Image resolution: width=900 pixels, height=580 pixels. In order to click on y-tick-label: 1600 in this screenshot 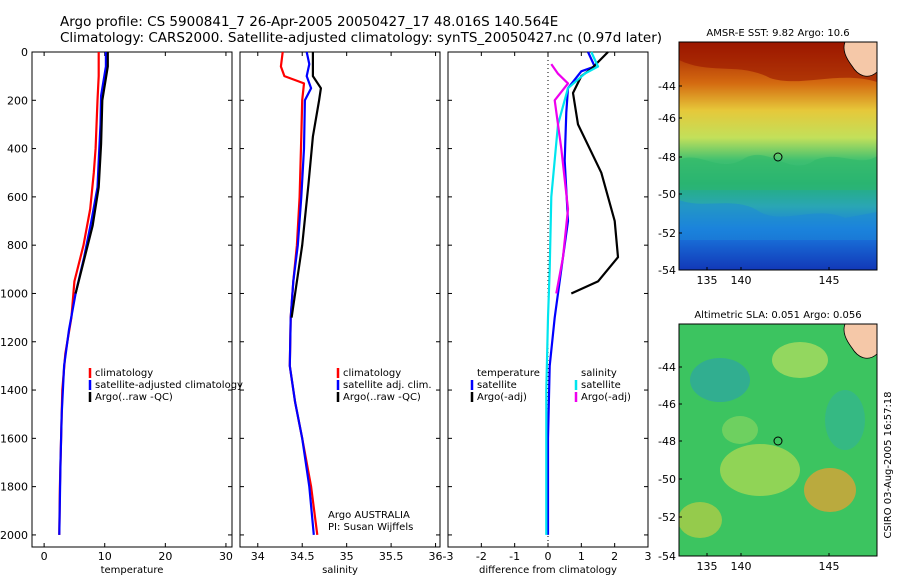, I will do `click(14, 438)`.